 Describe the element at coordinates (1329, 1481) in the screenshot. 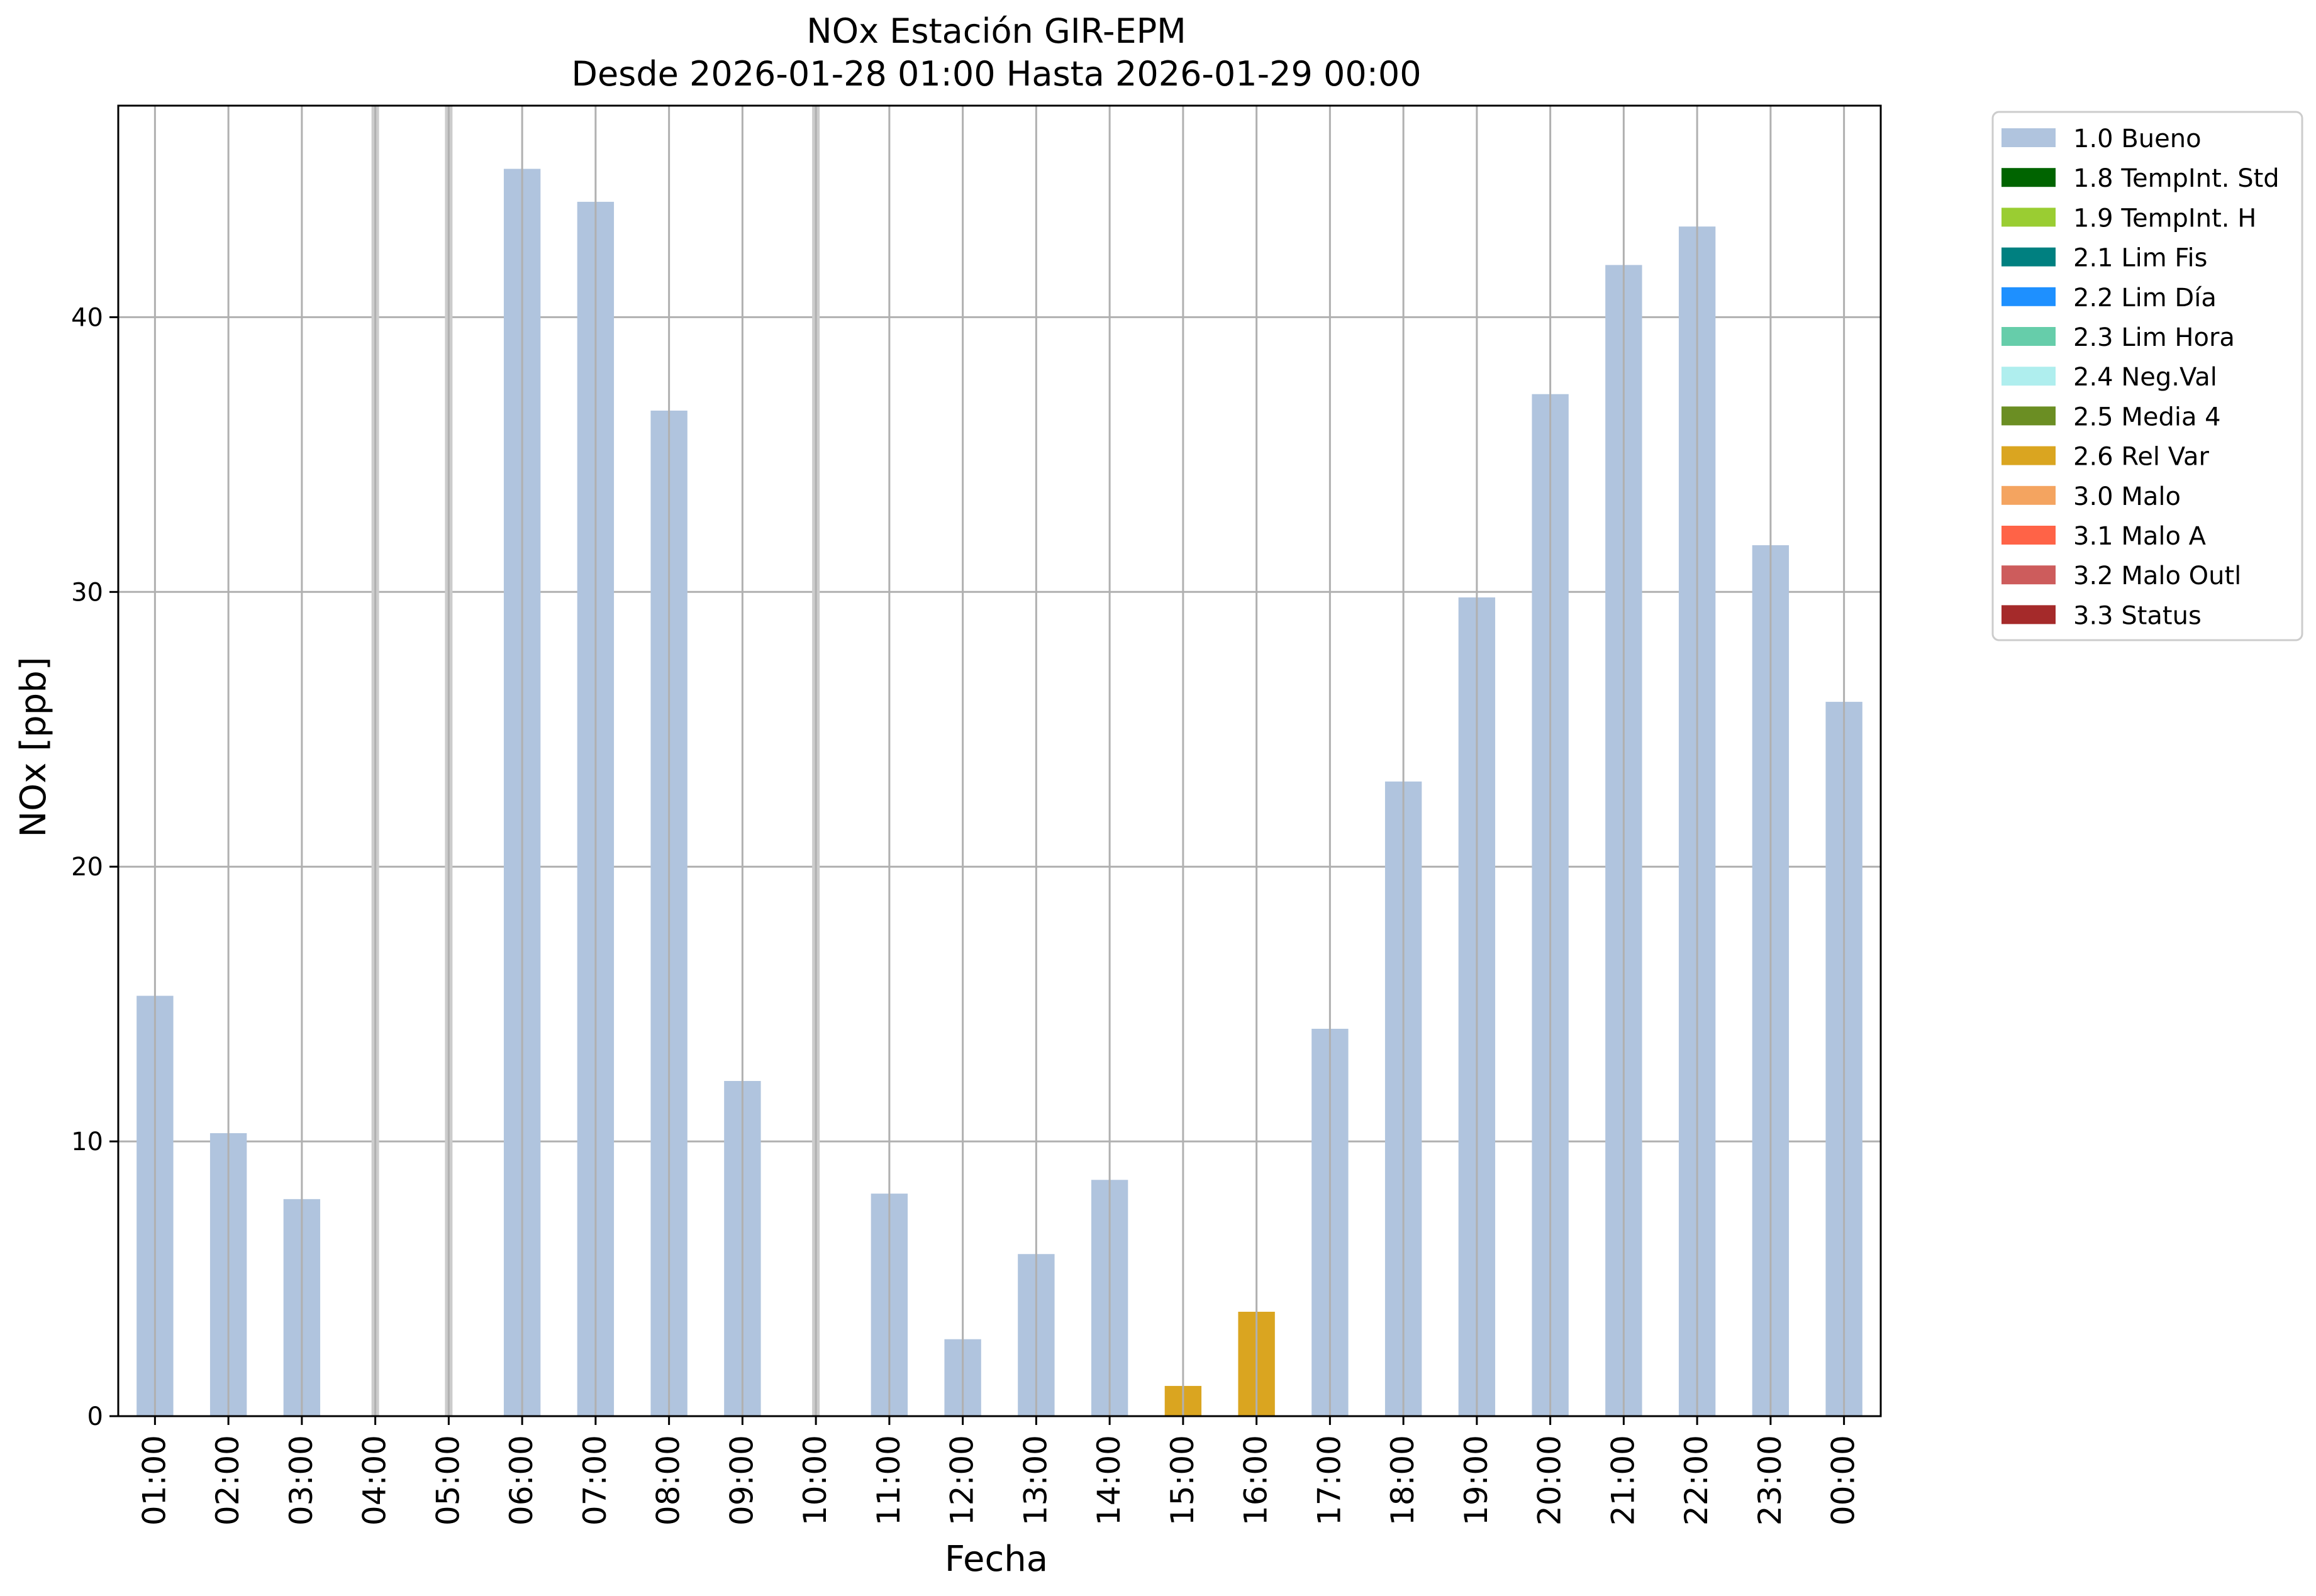

I see `x-tick-label: 17:00` at that location.